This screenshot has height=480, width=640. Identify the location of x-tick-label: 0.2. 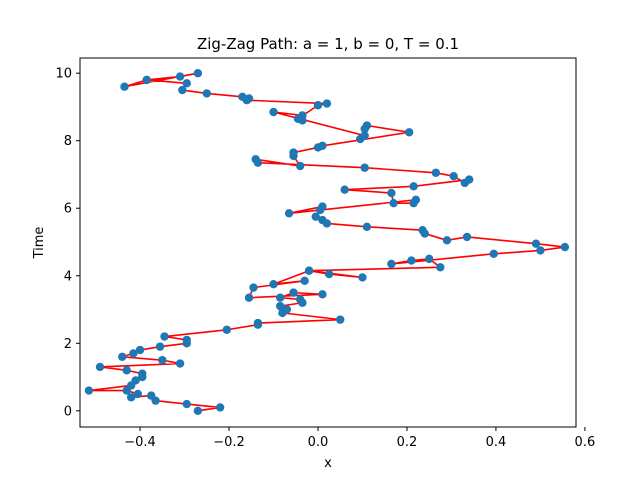
(407, 442).